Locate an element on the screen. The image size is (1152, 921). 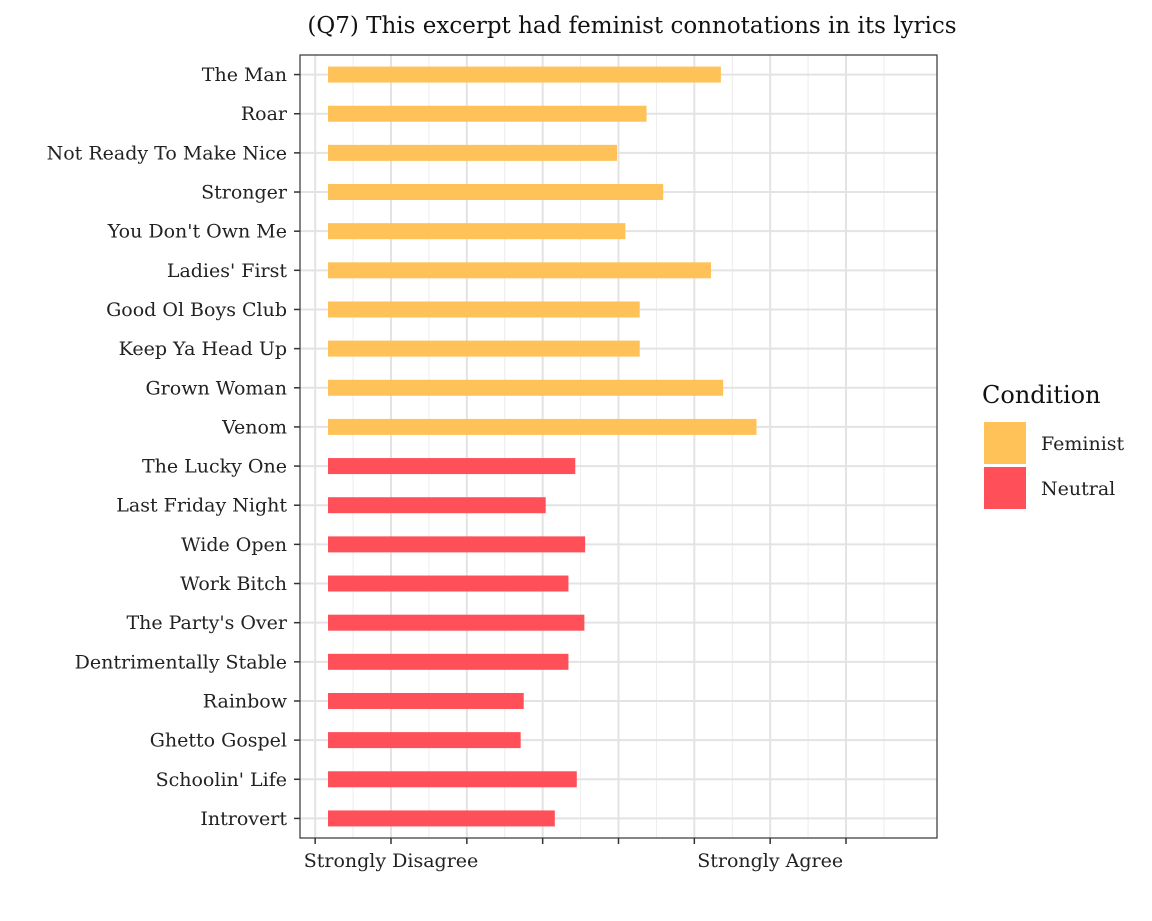
category-label: Ladies' First is located at coordinates (227, 271).